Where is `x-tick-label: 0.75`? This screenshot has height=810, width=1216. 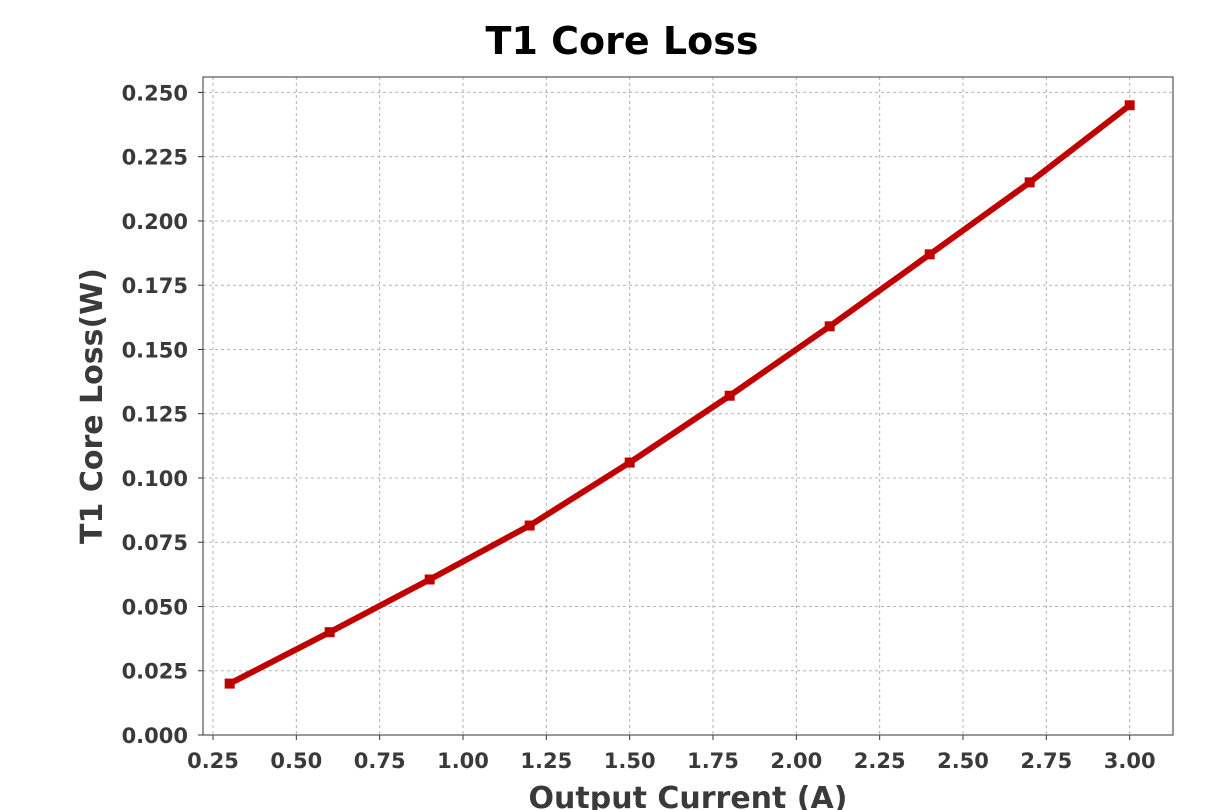
x-tick-label: 0.75 is located at coordinates (380, 761).